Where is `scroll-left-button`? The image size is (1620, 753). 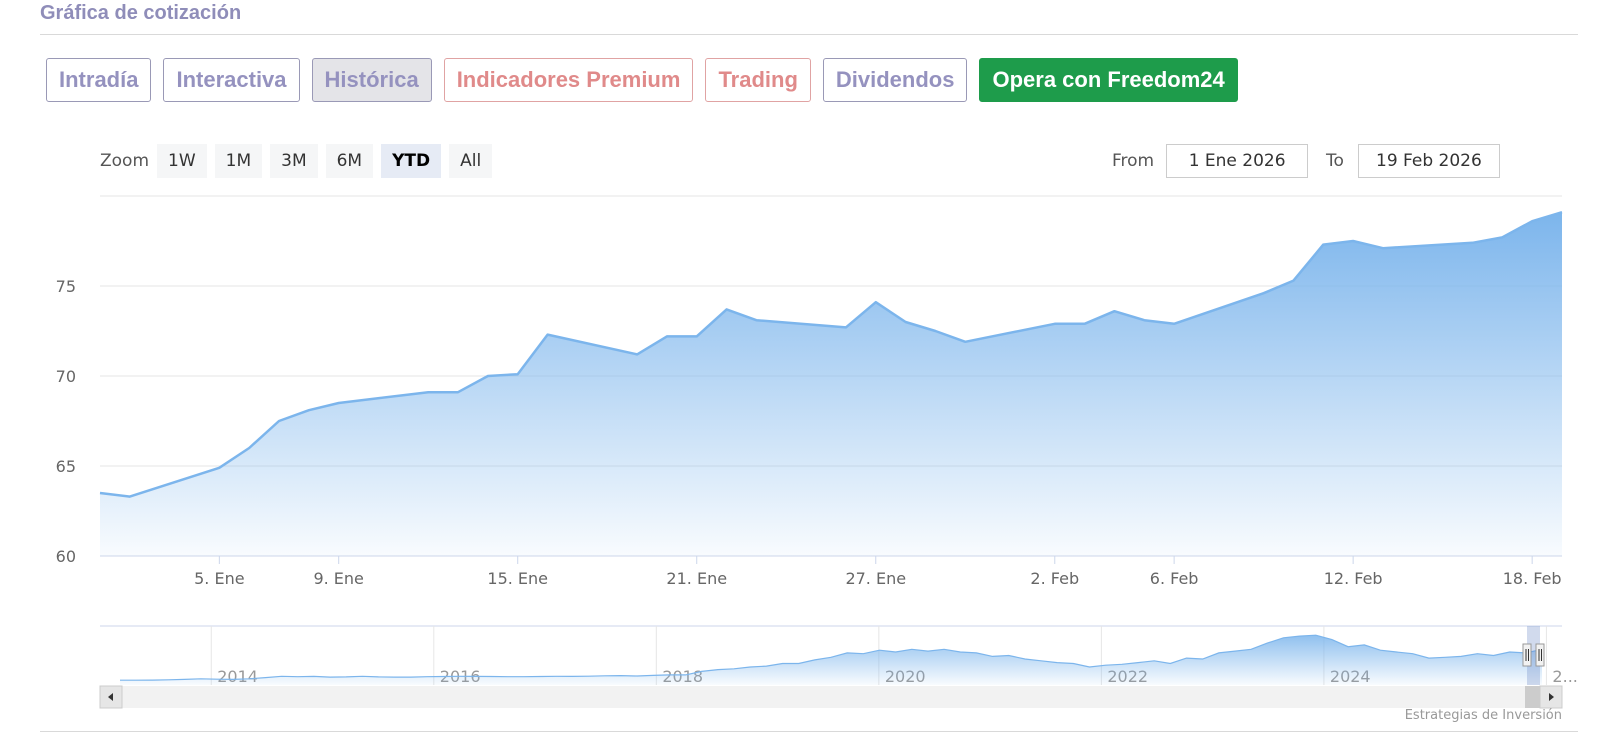
scroll-left-button is located at coordinates (111, 697).